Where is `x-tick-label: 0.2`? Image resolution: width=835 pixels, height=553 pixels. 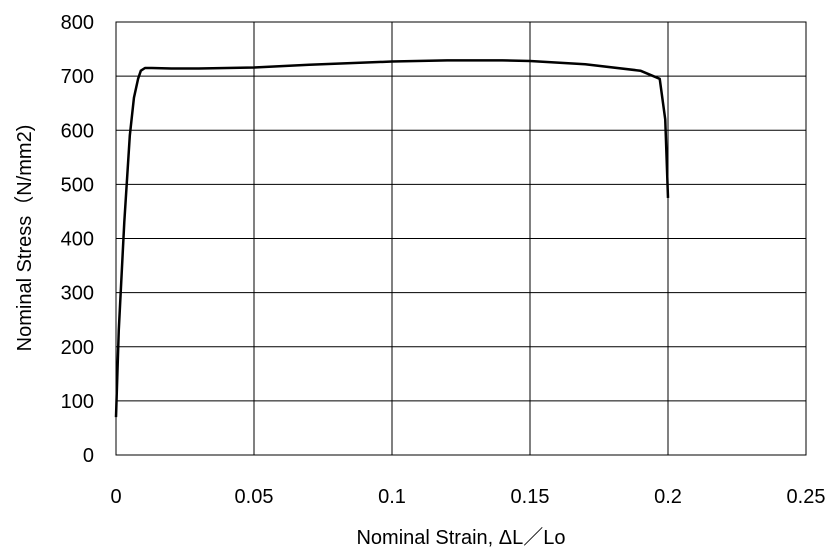
x-tick-label: 0.2 is located at coordinates (668, 497).